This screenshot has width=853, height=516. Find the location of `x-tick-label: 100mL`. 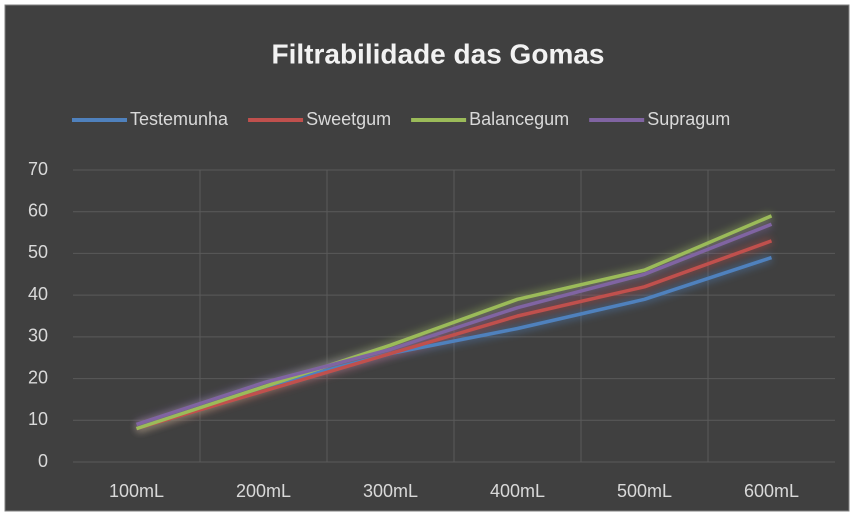

x-tick-label: 100mL is located at coordinates (136, 491).